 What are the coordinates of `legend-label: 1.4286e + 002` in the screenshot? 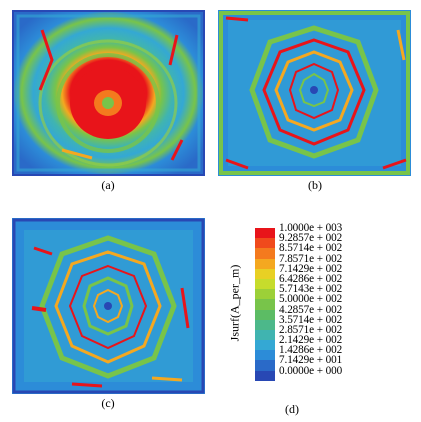 It's located at (311, 350).